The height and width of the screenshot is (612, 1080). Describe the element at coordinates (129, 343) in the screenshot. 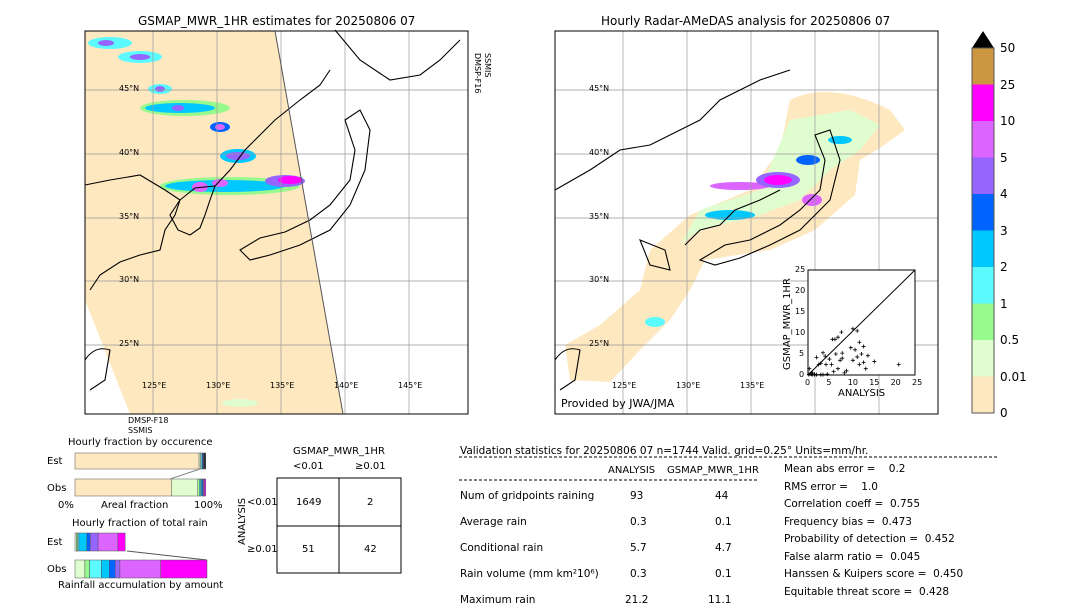

I see `lat-label-left: 25°N` at that location.